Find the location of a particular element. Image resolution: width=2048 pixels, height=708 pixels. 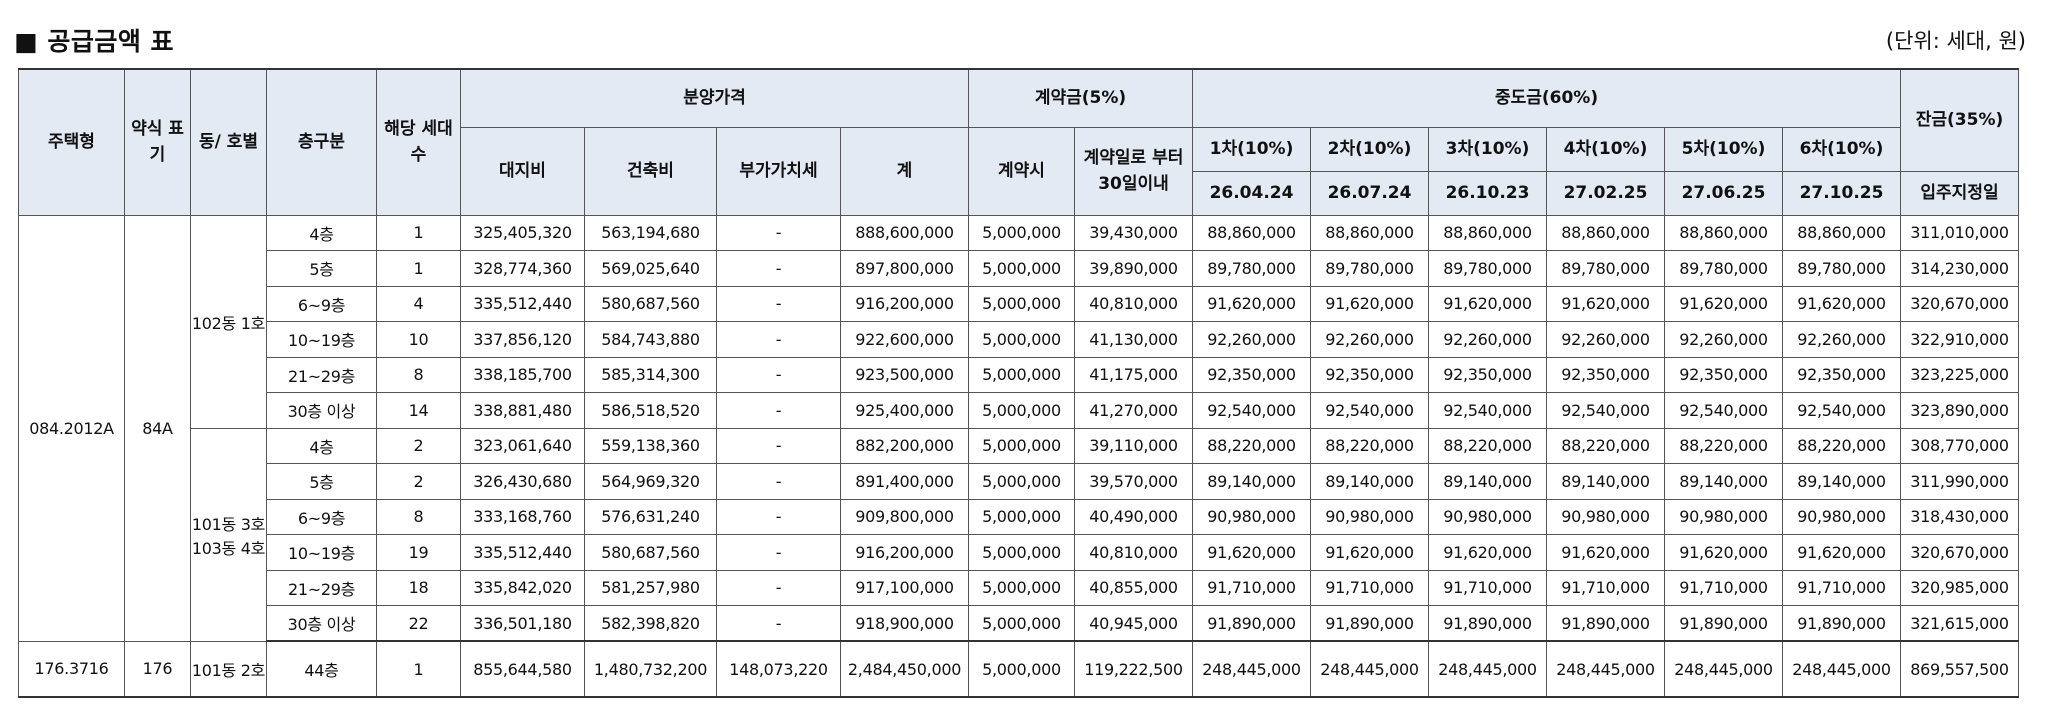

middle-2-cell: 90,980,000 is located at coordinates (1370, 516).